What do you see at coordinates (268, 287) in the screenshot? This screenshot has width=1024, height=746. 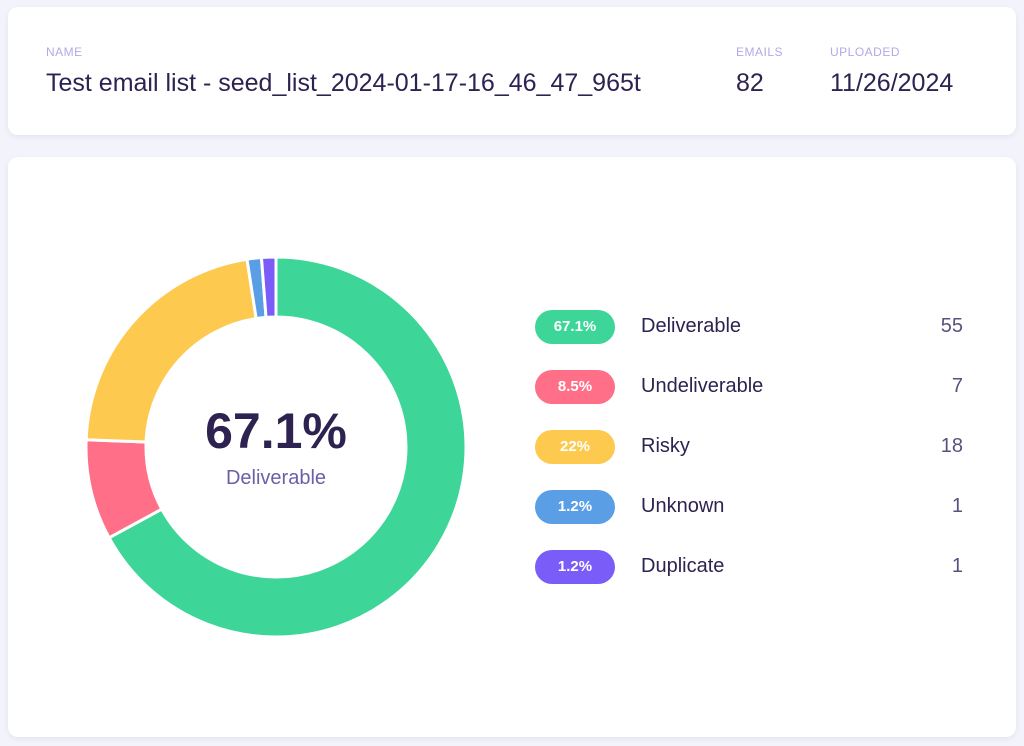 I see `donut-segment-duplicate` at bounding box center [268, 287].